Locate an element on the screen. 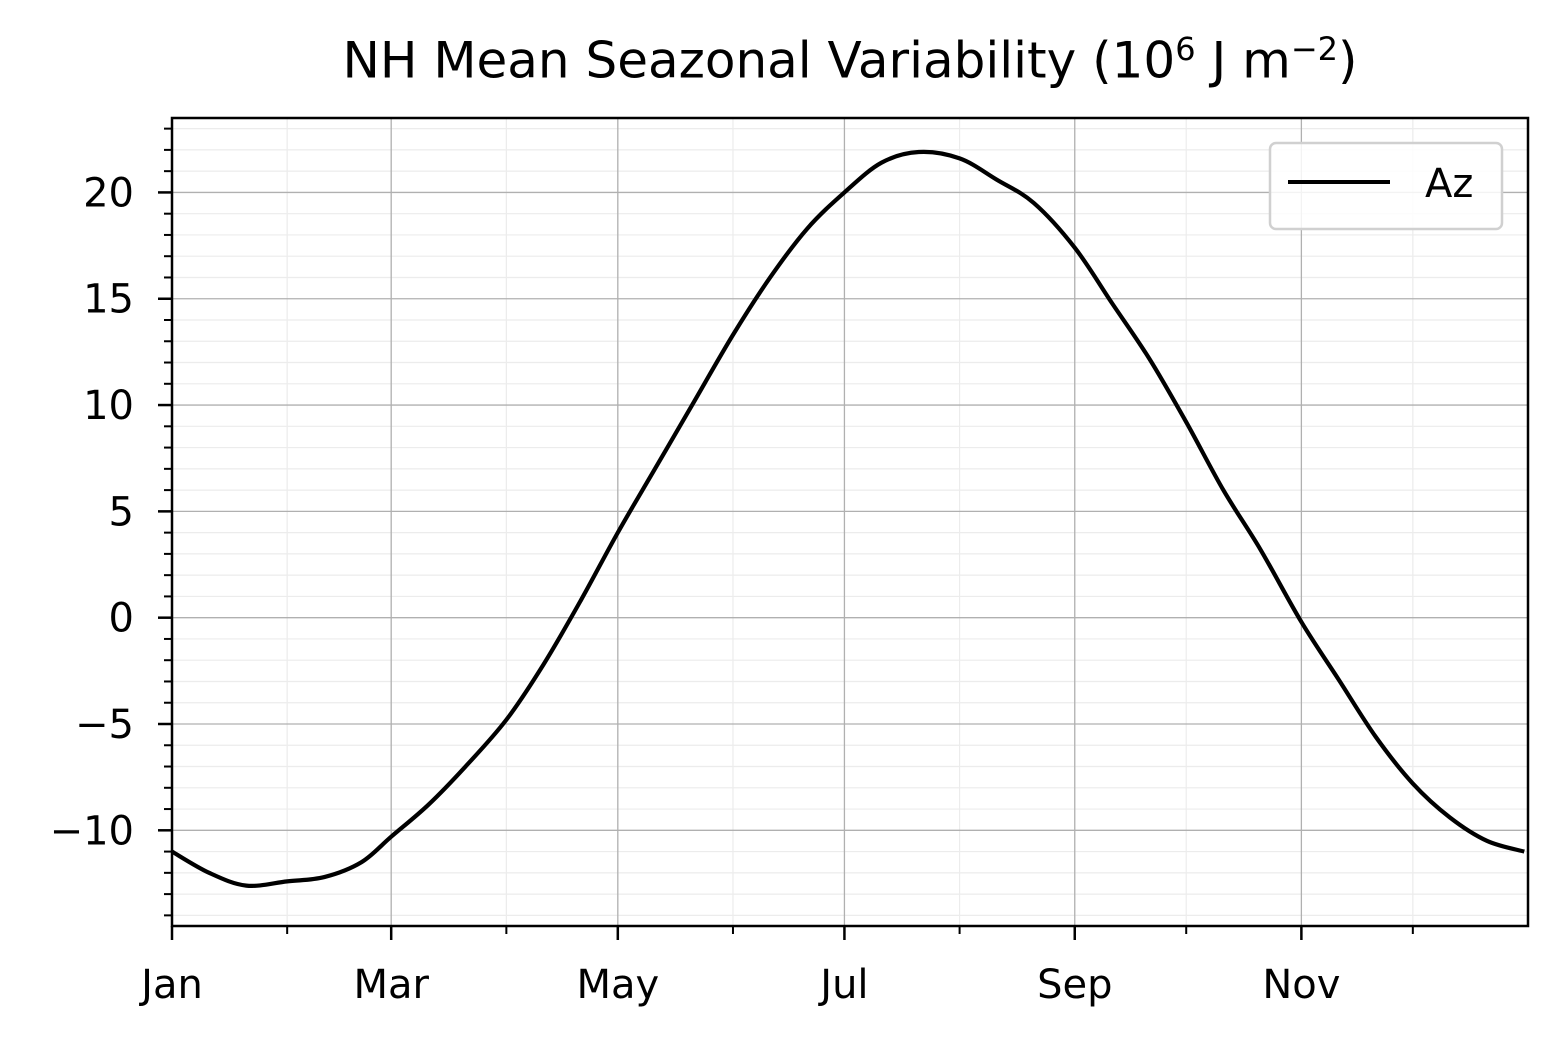 The image size is (1562, 1043). y-tick-label: 5 is located at coordinates (121, 512).